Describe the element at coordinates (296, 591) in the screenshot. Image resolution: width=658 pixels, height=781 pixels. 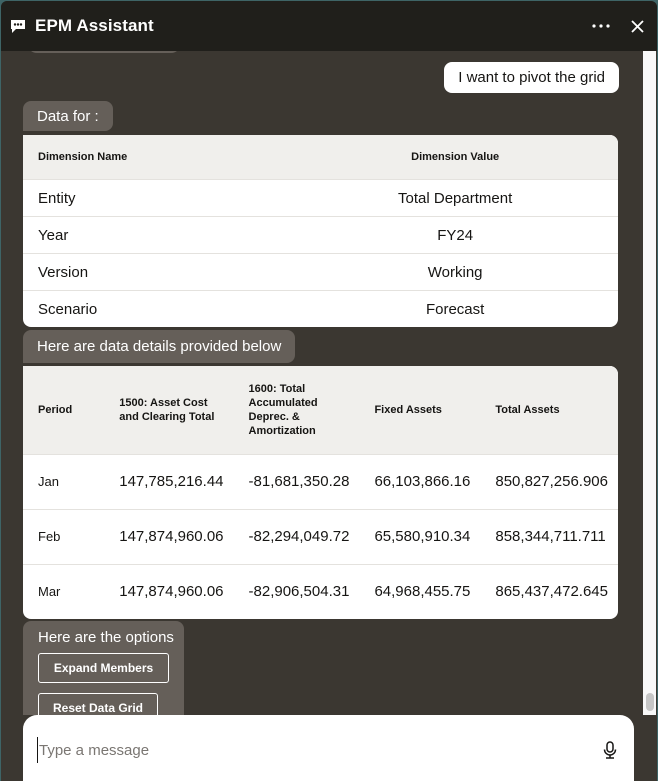
I see `value-cell: -82,906,504.31` at that location.